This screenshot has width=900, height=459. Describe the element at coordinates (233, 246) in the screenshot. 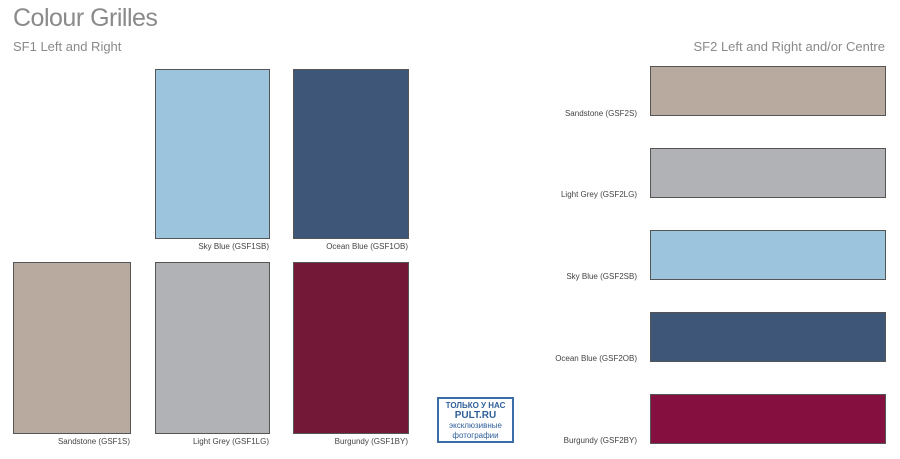

I see `sf1-label-sky-blue: Sky Blue (GSF1SB)` at that location.